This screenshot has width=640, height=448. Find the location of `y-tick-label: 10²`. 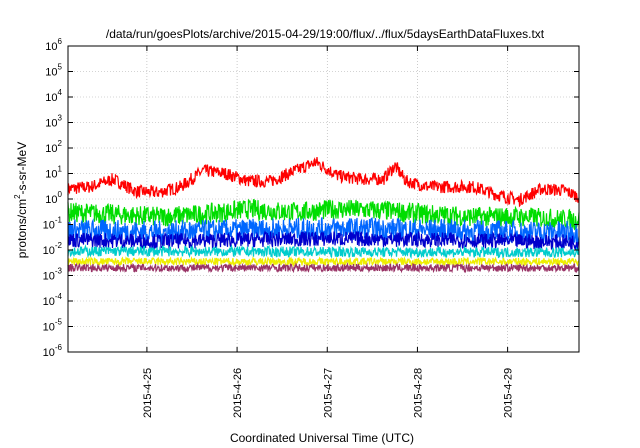

y-tick-label: 10² is located at coordinates (53, 147).